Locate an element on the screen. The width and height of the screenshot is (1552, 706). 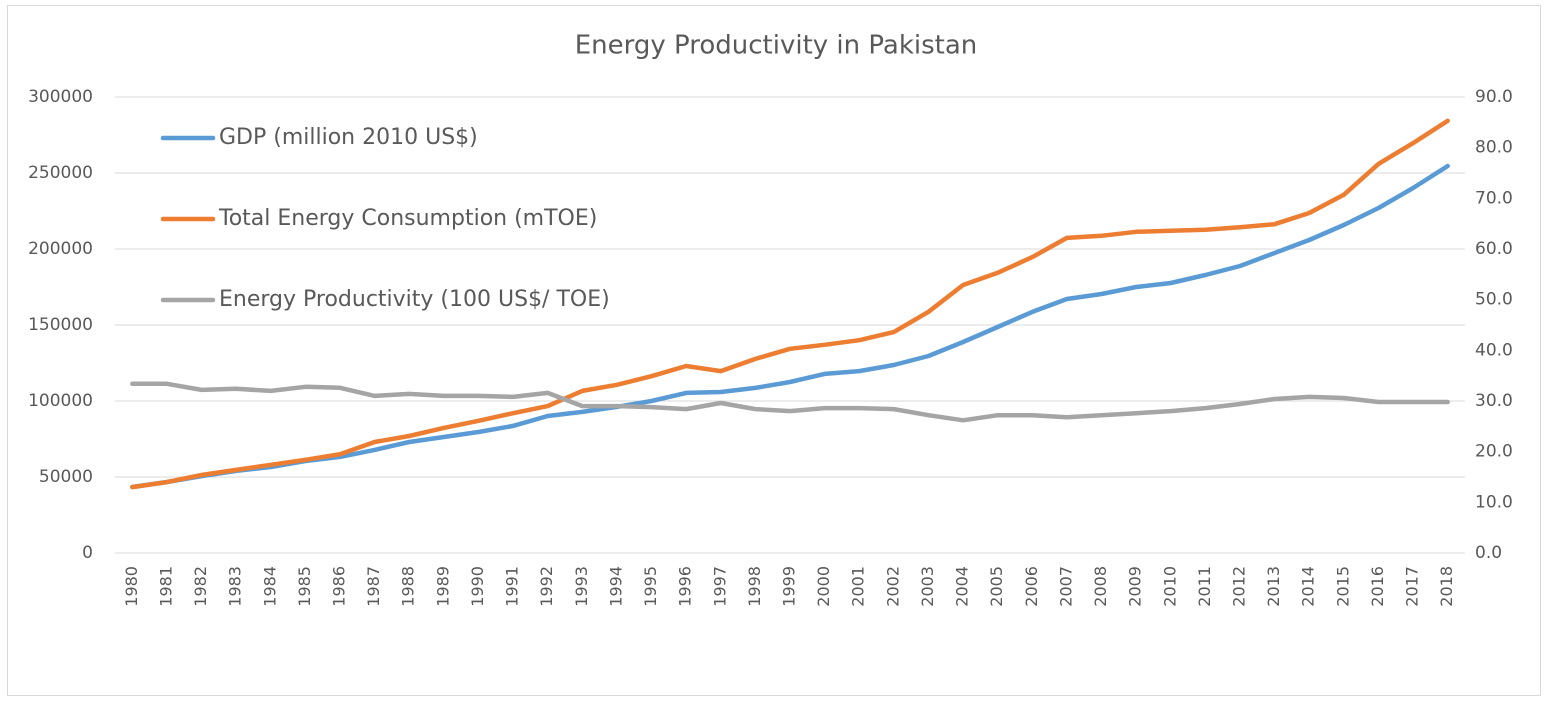
y-tick-label: 200000 is located at coordinates (60, 249).